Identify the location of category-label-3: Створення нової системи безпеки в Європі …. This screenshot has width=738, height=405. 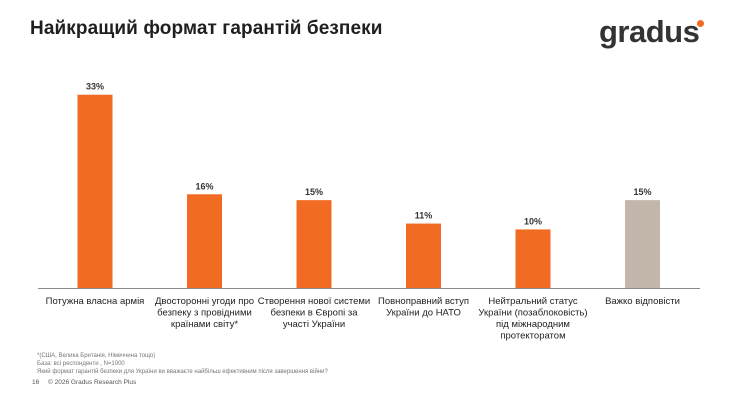
(314, 313).